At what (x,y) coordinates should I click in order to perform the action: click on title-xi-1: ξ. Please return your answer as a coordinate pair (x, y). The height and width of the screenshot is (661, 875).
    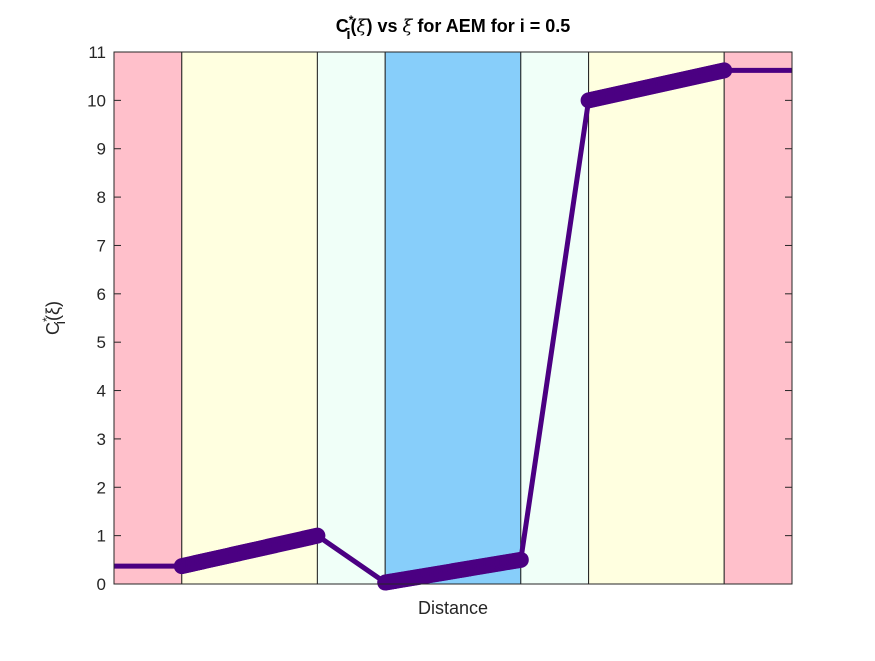
    Looking at the image, I should click on (362, 26).